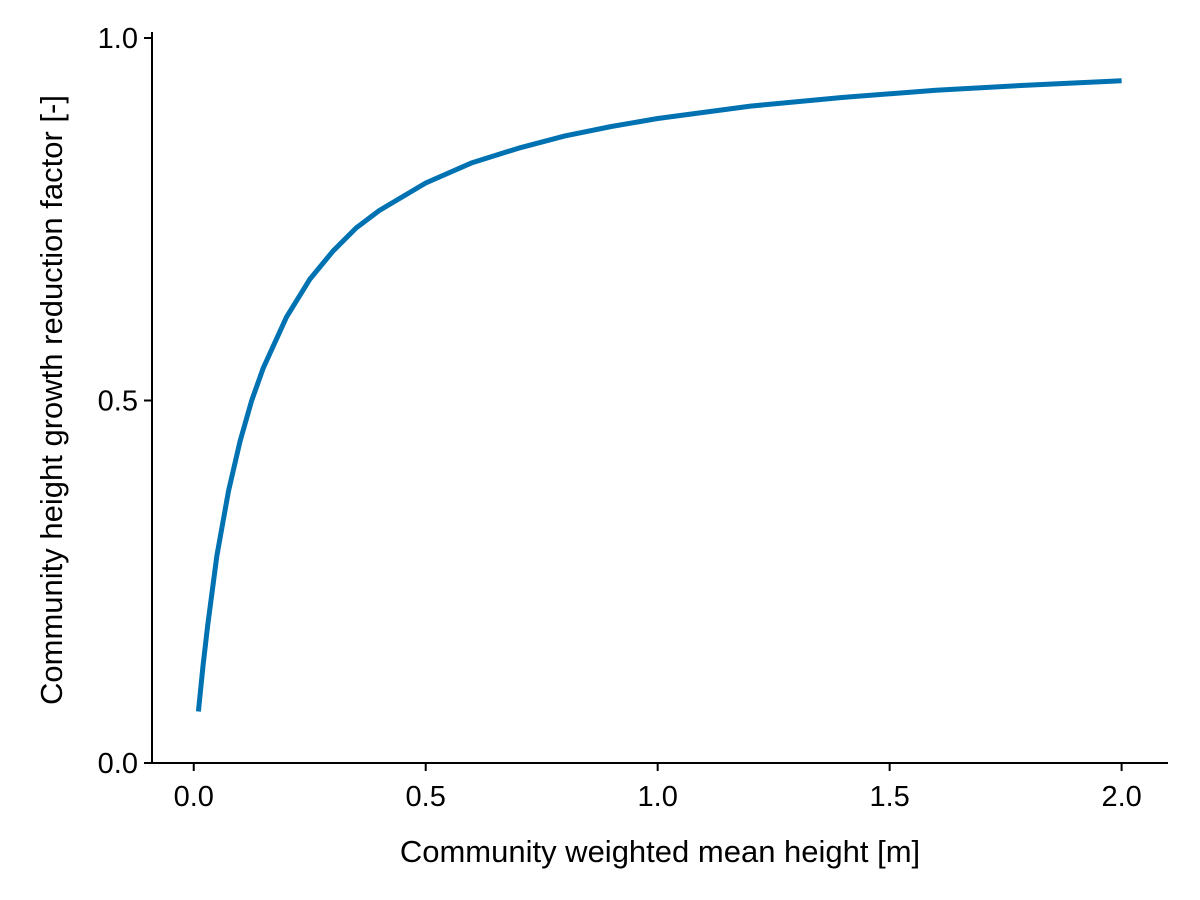 This screenshot has height=900, width=1200. I want to click on y-tick-label: 1.0, so click(118, 39).